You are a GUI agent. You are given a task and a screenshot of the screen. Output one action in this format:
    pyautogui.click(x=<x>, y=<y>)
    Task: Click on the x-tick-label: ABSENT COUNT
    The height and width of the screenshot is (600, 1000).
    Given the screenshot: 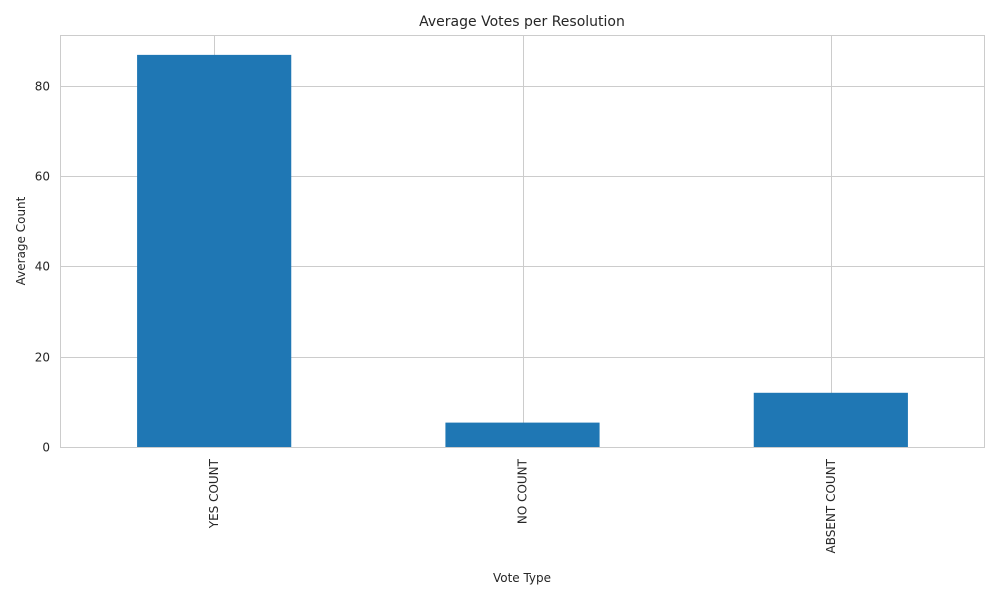 What is the action you would take?
    pyautogui.click(x=831, y=505)
    